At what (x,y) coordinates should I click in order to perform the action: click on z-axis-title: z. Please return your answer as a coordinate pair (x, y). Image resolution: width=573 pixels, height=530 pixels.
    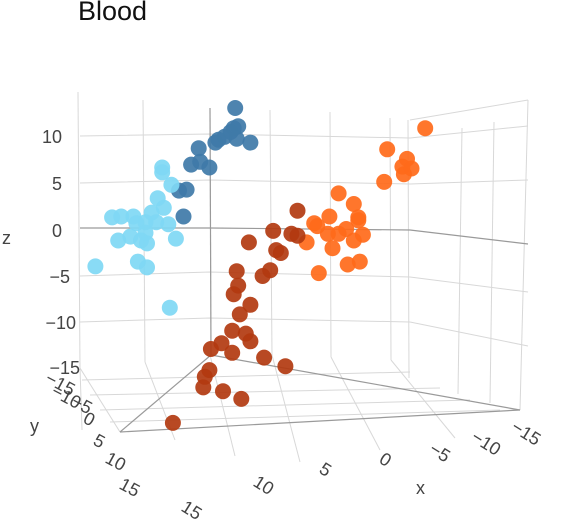
    Looking at the image, I should click on (6, 238).